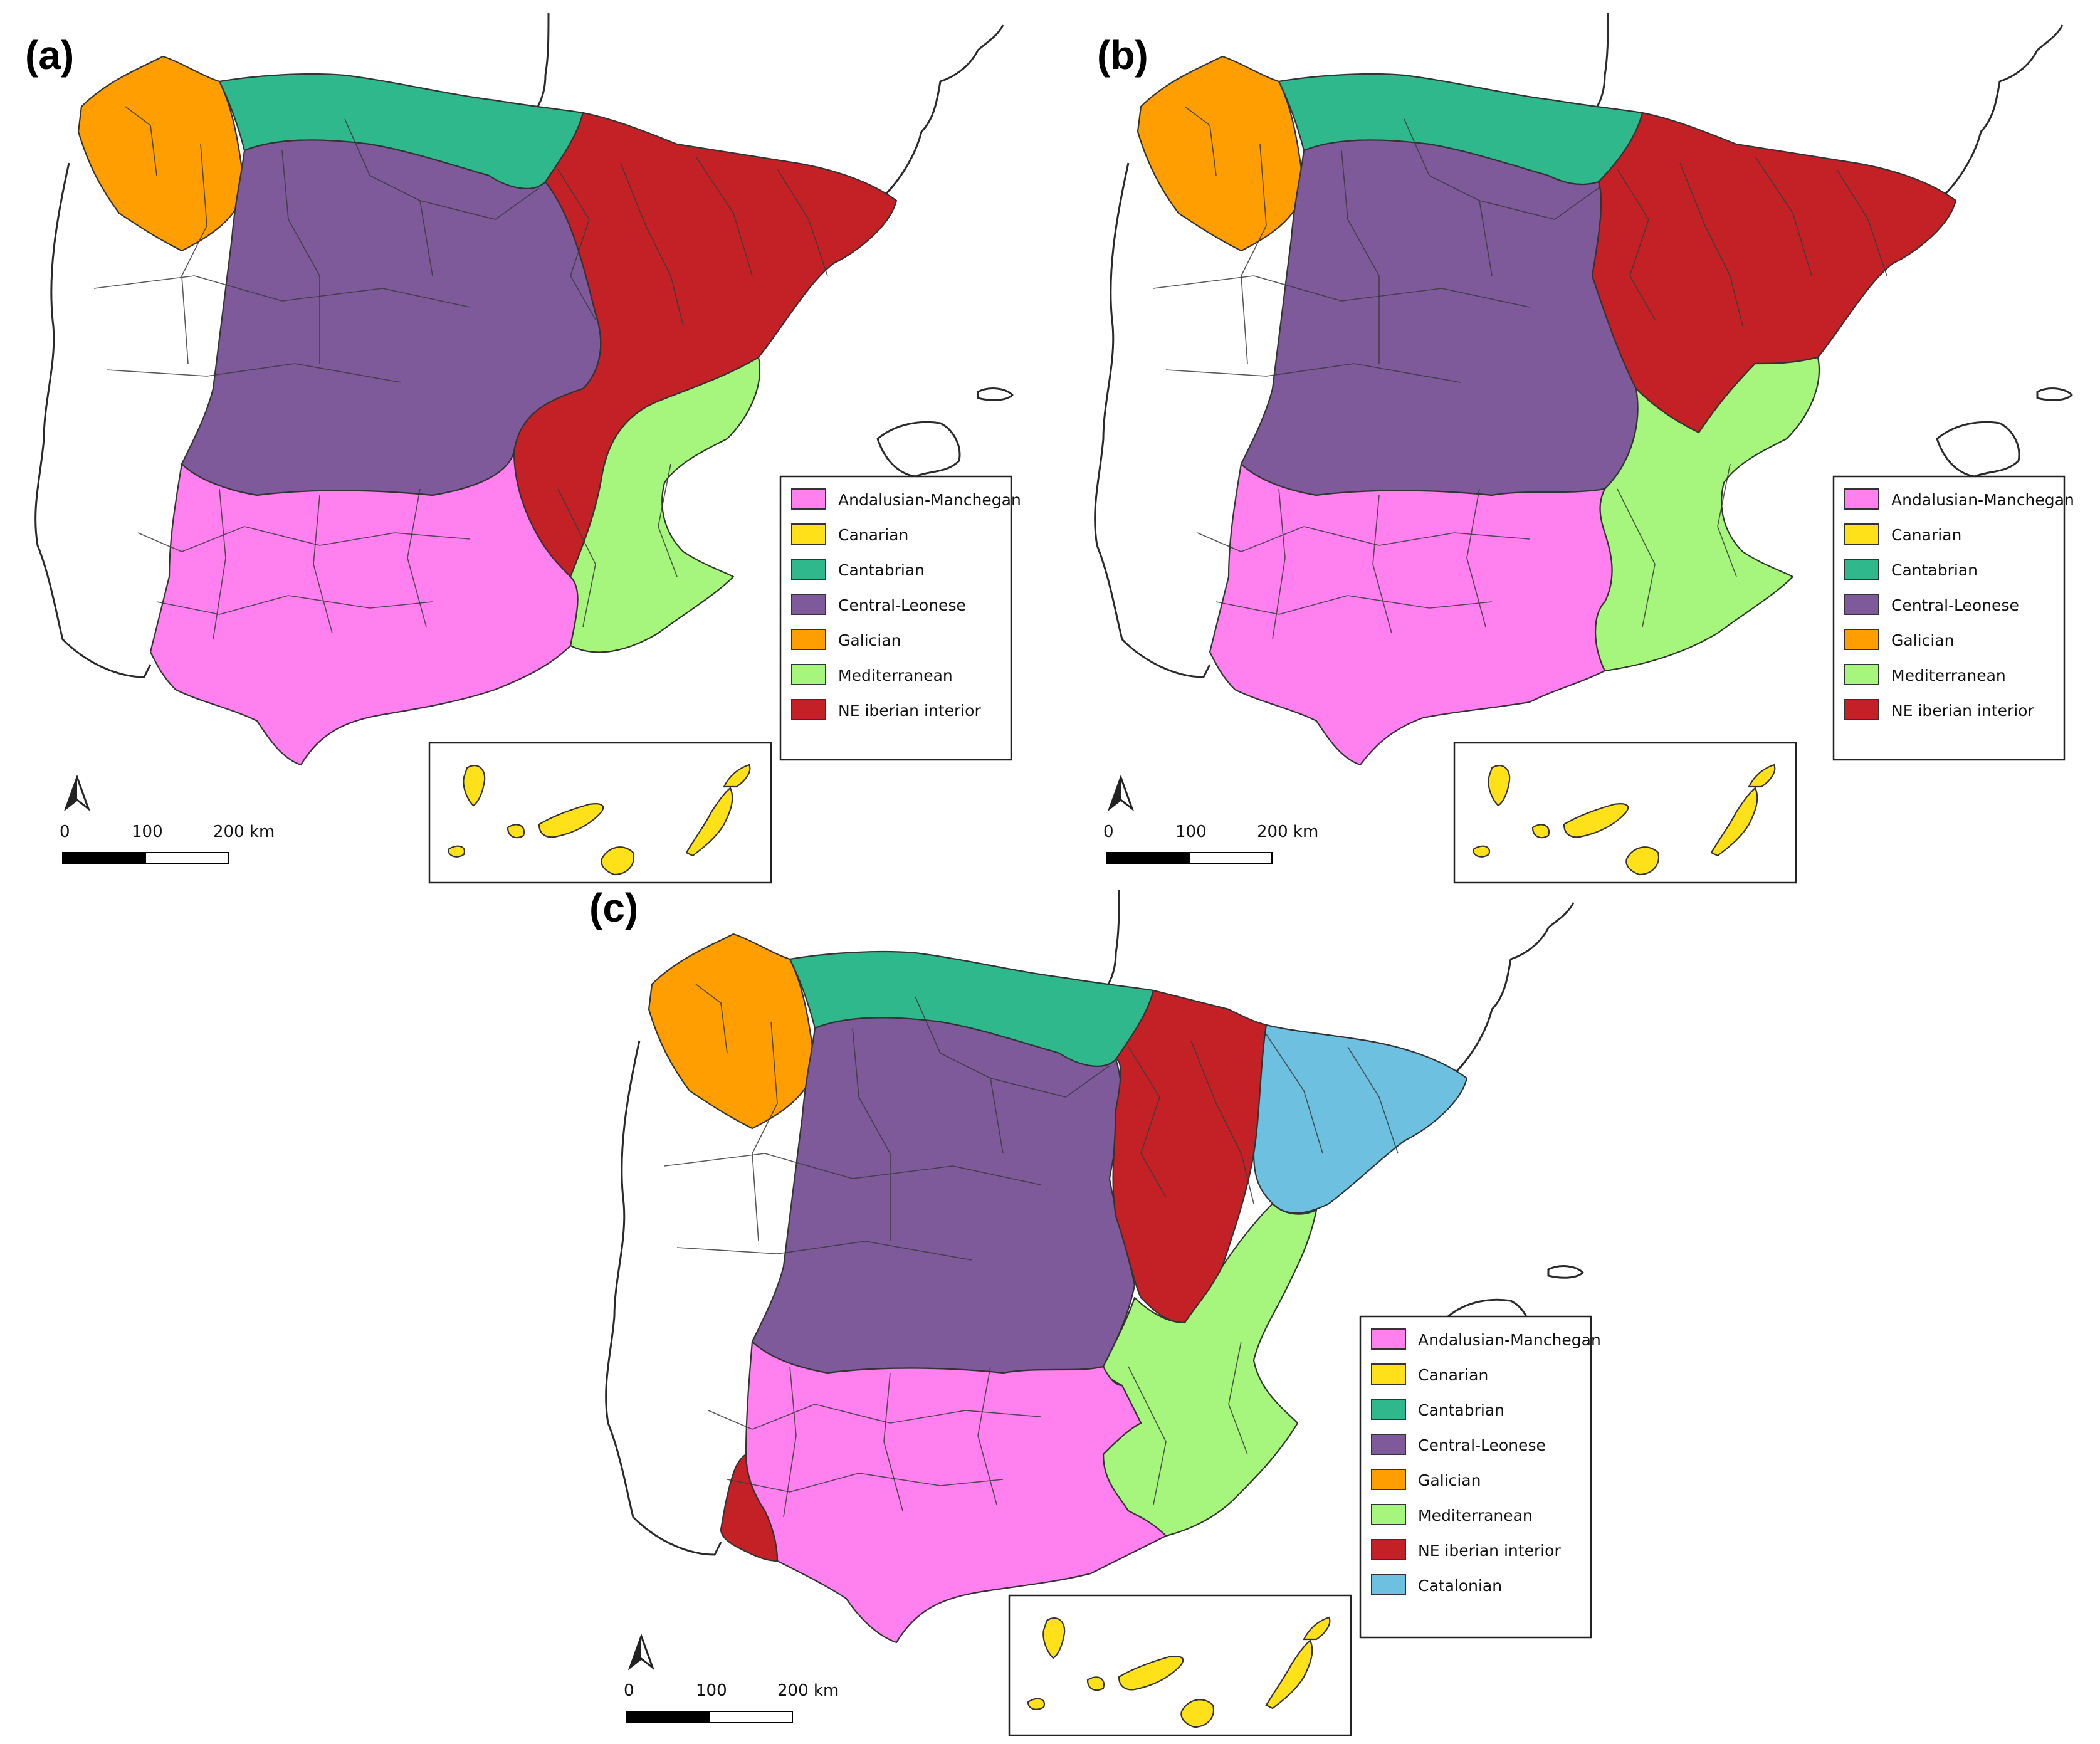 The width and height of the screenshot is (2100, 1744). I want to click on region-central-leonese-c, so click(944, 1195).